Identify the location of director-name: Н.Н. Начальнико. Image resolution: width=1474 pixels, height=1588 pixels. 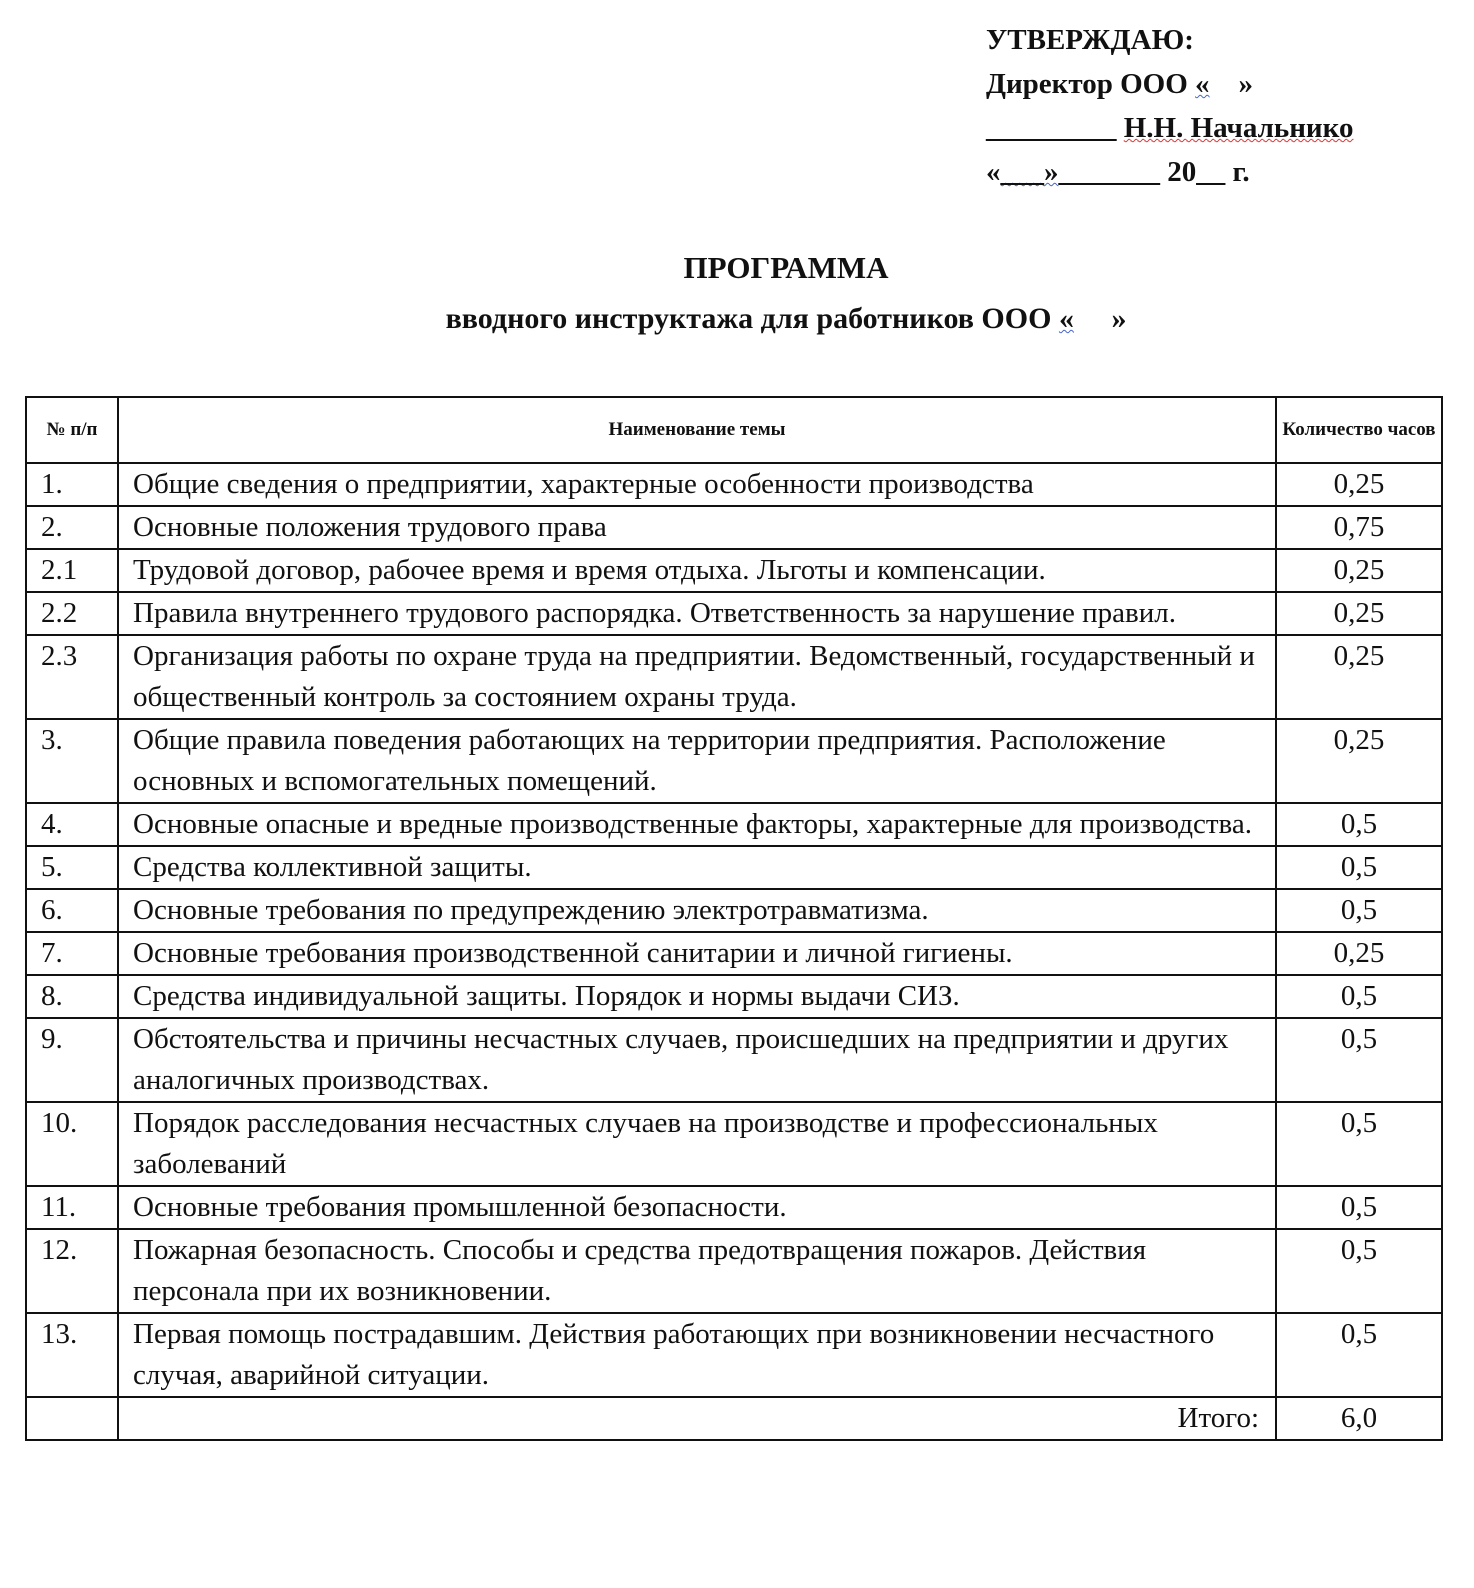
(1238, 128).